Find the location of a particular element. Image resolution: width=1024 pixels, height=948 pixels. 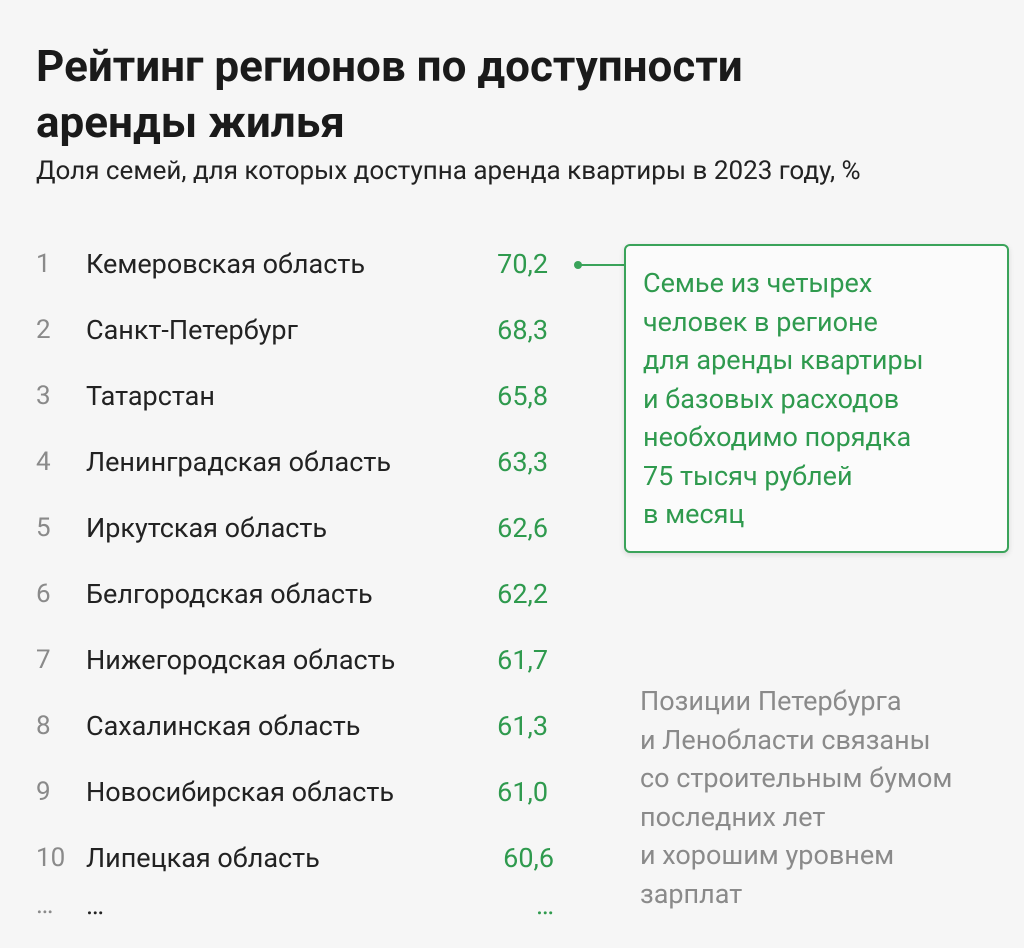

region-name: Новосибирская область is located at coordinates (240, 792).